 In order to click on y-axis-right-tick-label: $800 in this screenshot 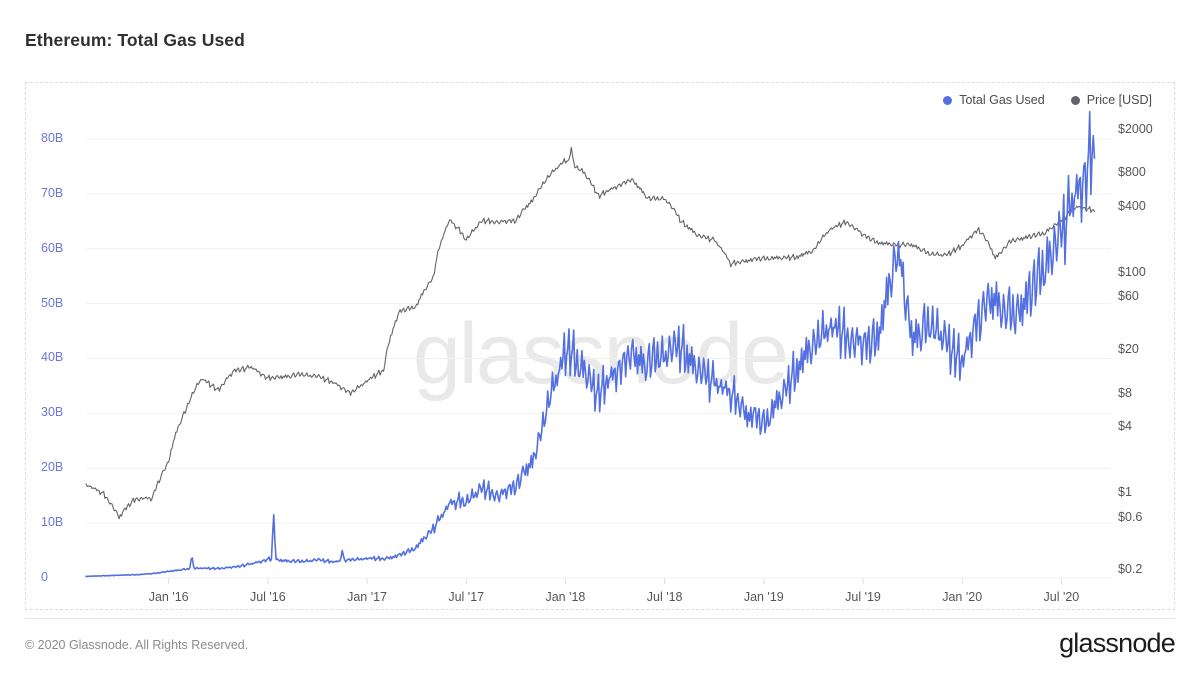, I will do `click(1132, 172)`.